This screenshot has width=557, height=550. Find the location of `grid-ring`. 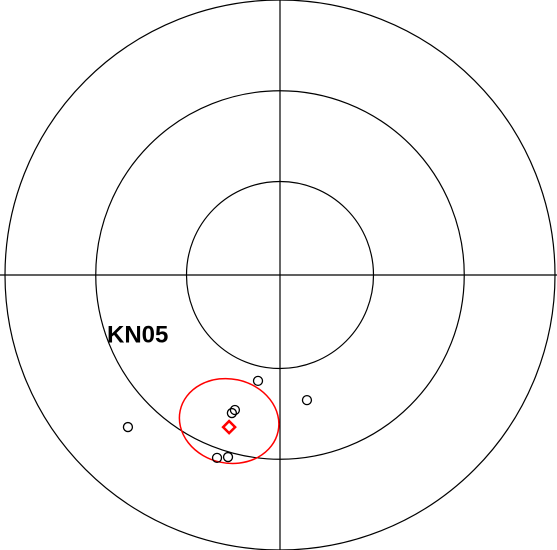

grid-ring is located at coordinates (280, 275).